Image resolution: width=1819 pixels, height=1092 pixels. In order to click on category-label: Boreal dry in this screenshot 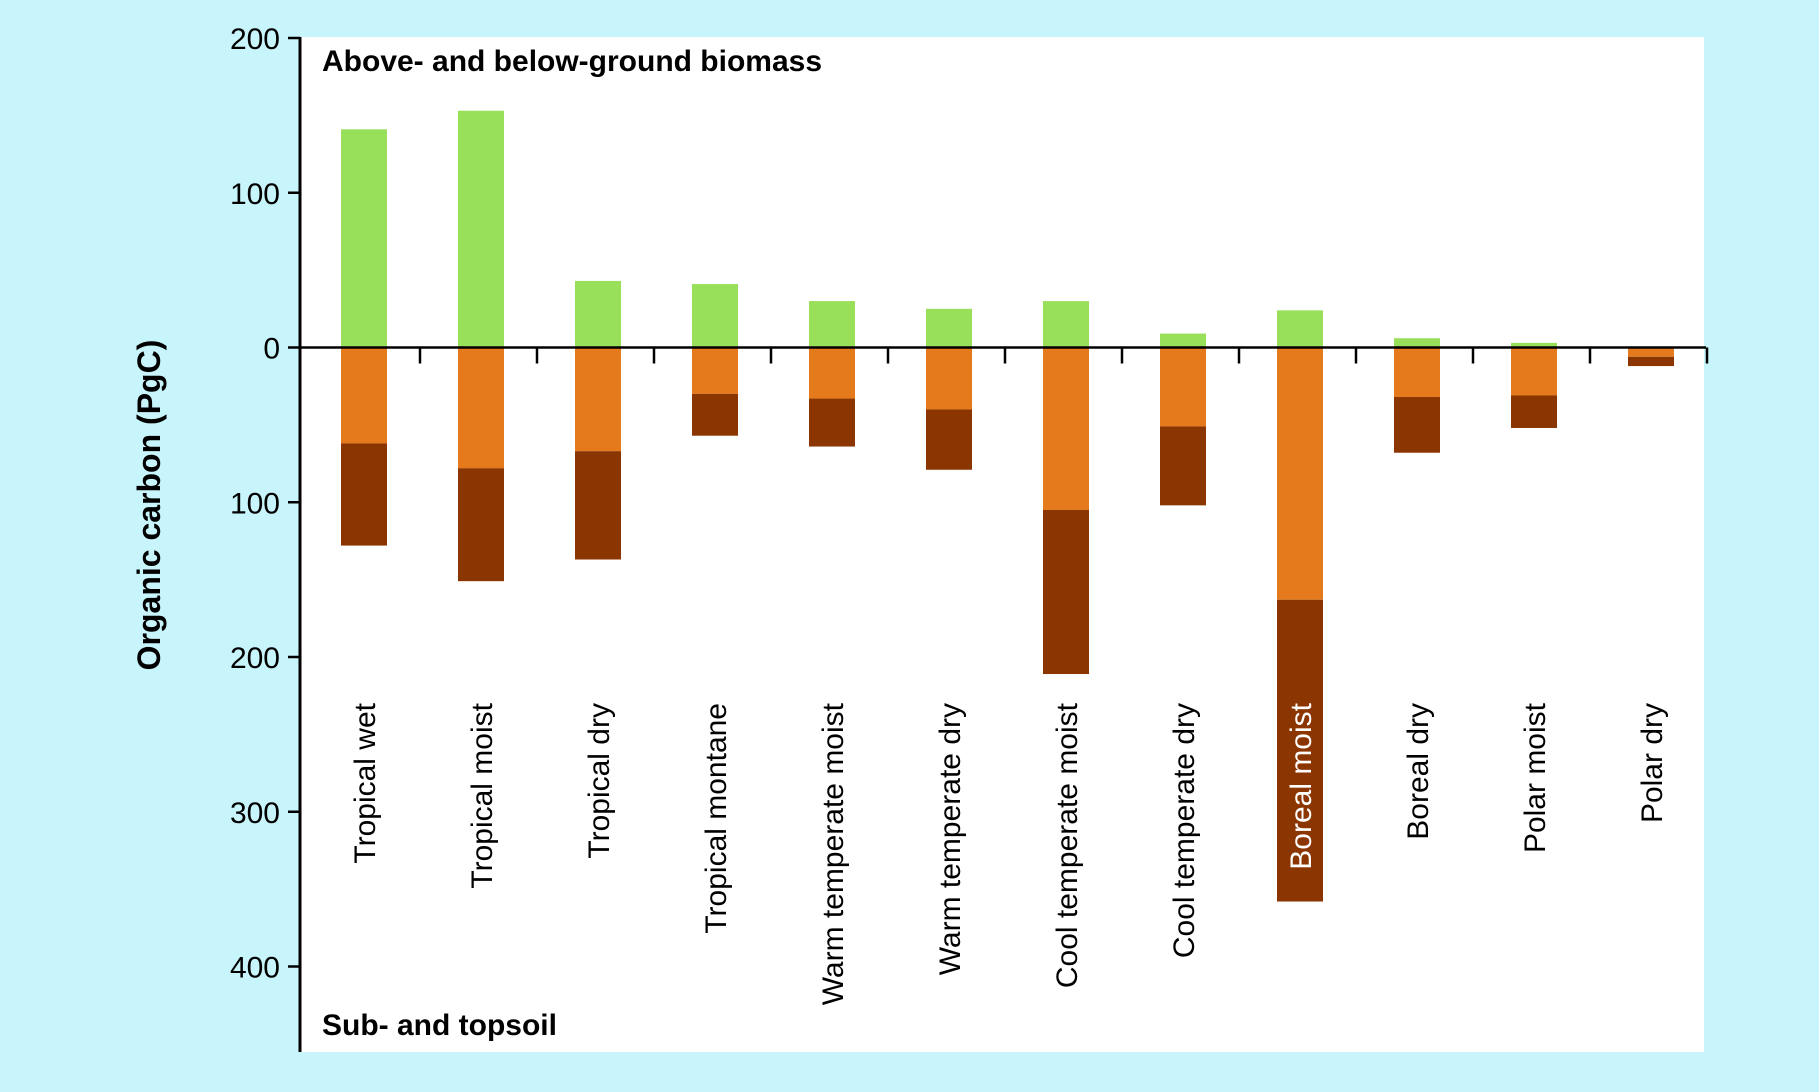, I will do `click(1418, 771)`.